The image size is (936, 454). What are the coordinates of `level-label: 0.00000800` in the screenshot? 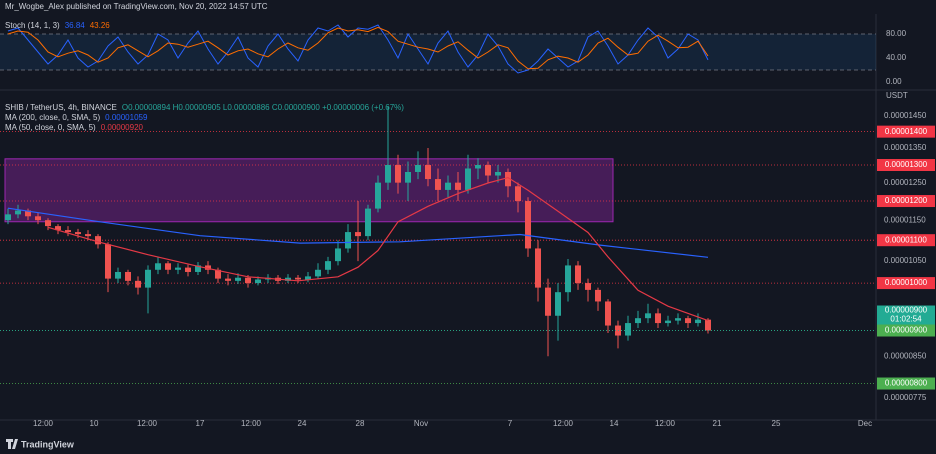 It's located at (906, 383).